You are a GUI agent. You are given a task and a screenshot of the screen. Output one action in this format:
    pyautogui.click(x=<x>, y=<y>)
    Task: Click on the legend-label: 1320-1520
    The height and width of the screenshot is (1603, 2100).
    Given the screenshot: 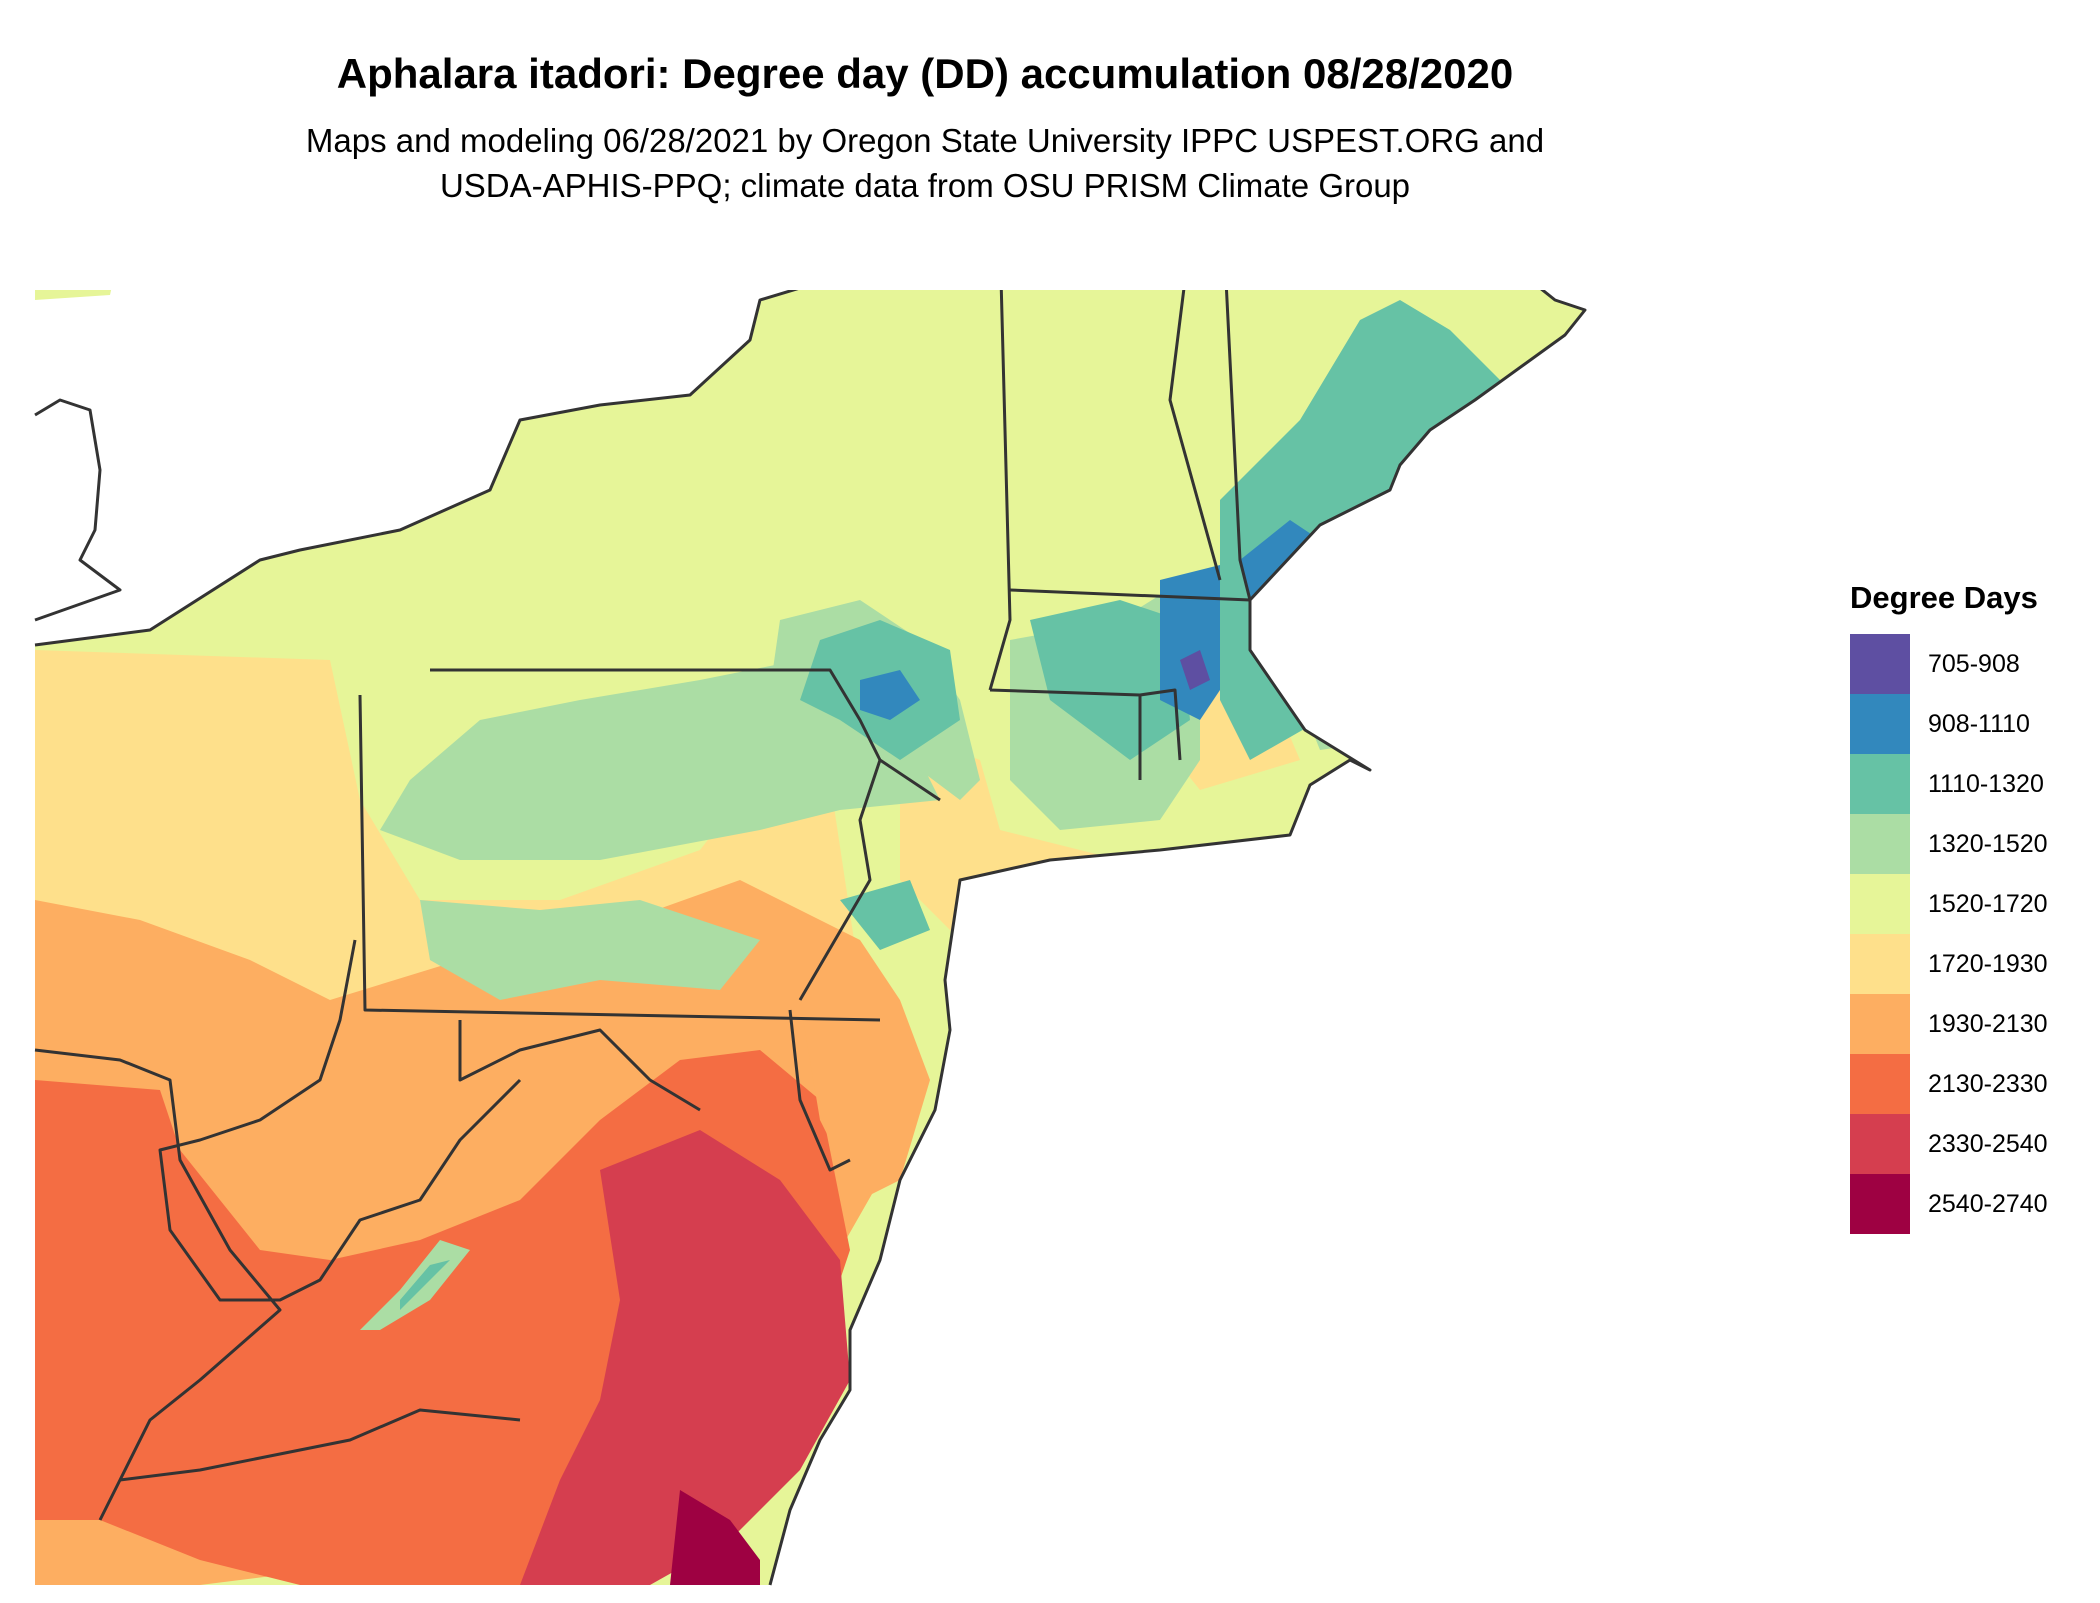 What is the action you would take?
    pyautogui.click(x=1988, y=843)
    